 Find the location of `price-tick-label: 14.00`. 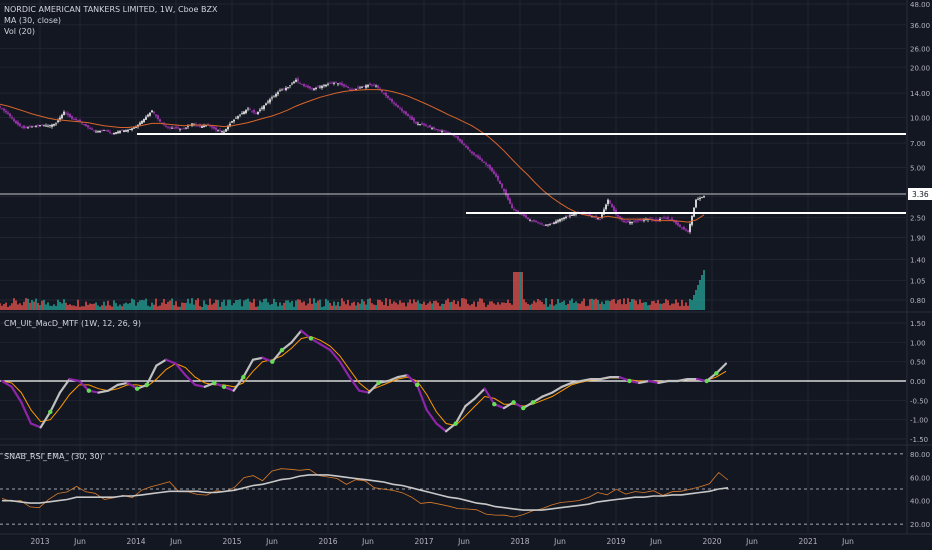

price-tick-label: 14.00 is located at coordinates (920, 94).